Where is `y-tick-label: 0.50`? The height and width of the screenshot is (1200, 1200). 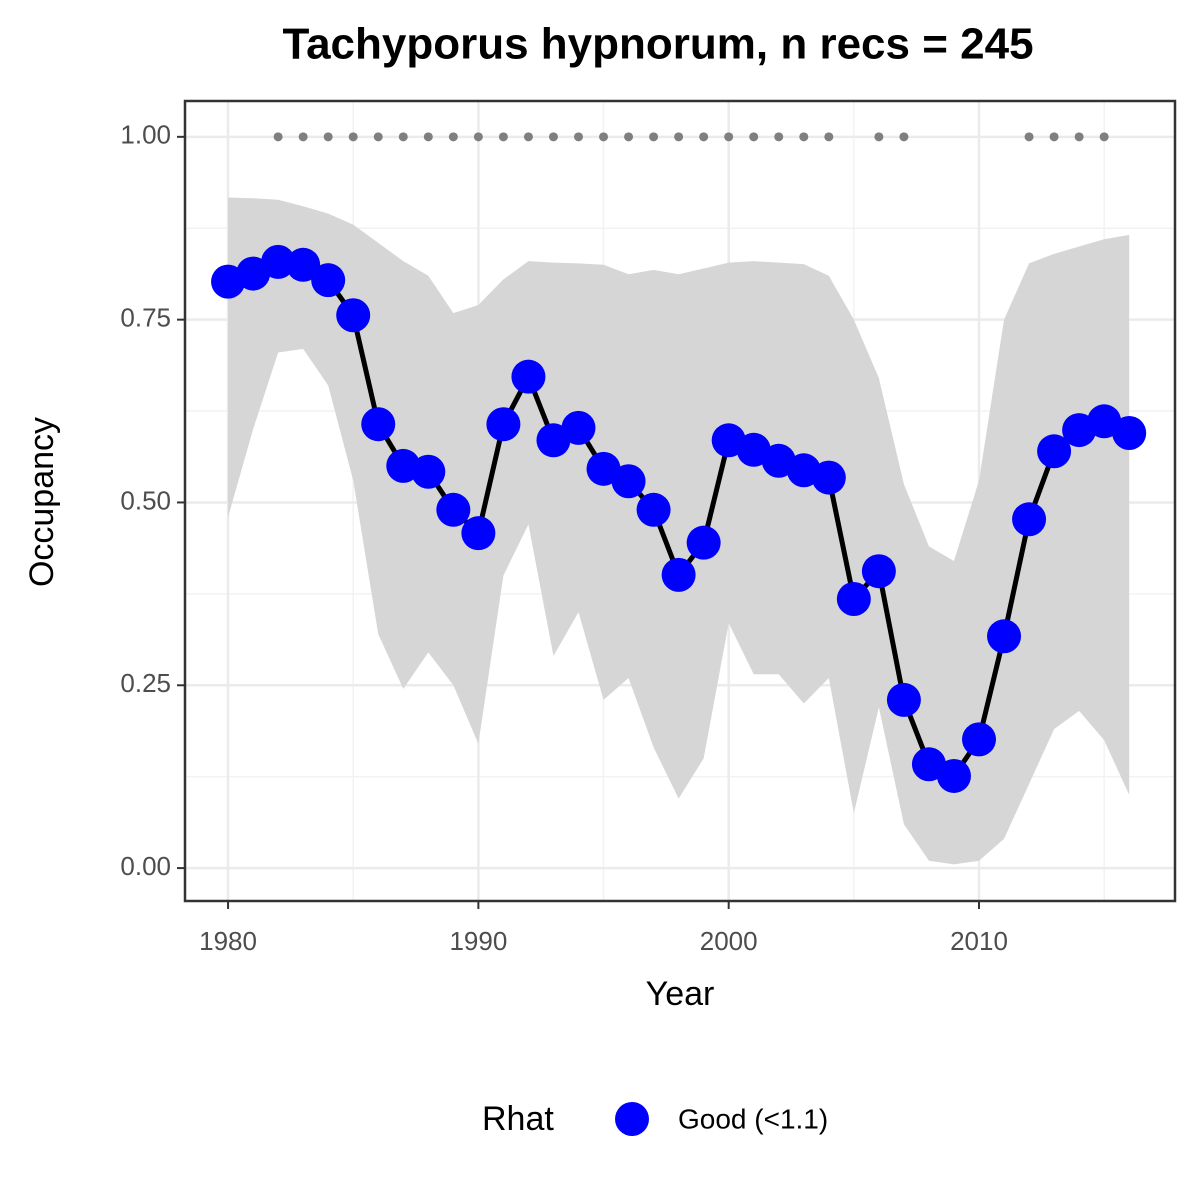
y-tick-label: 0.50 is located at coordinates (145, 500).